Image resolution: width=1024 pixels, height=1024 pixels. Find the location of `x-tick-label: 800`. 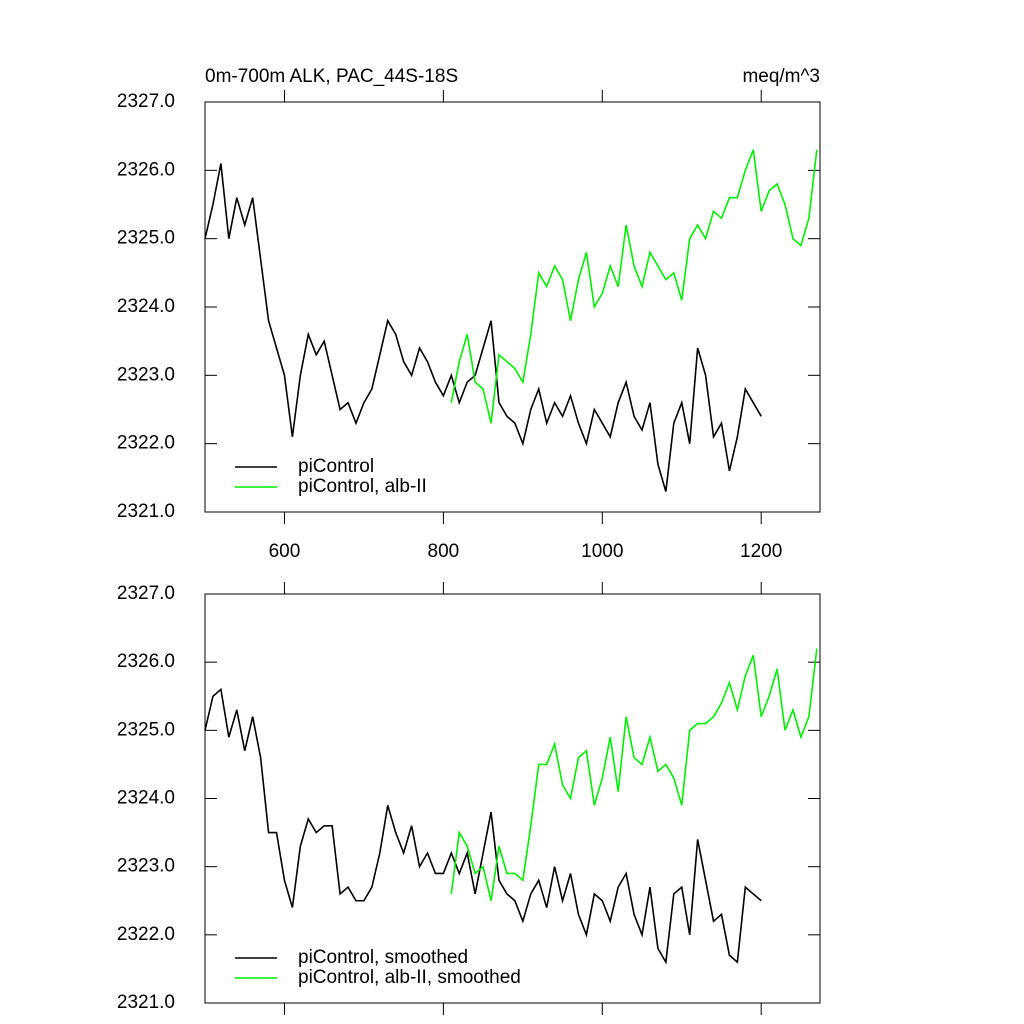

x-tick-label: 800 is located at coordinates (444, 551).